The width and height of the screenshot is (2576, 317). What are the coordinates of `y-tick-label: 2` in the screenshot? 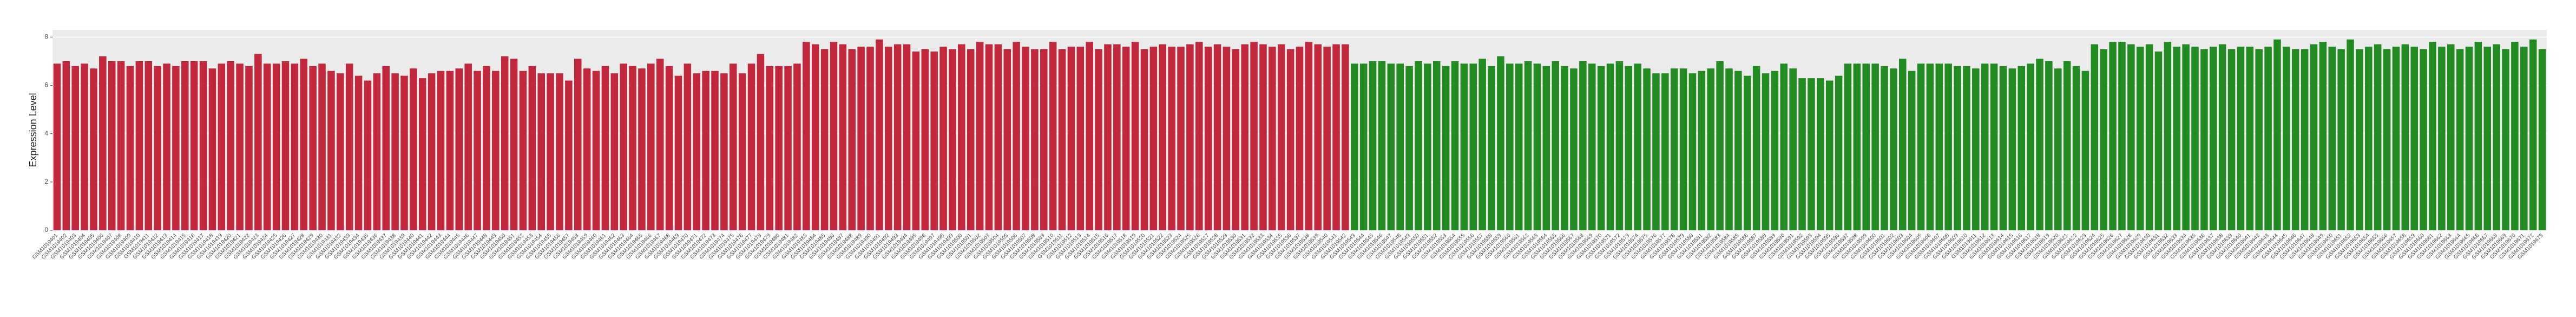 It's located at (46, 181).